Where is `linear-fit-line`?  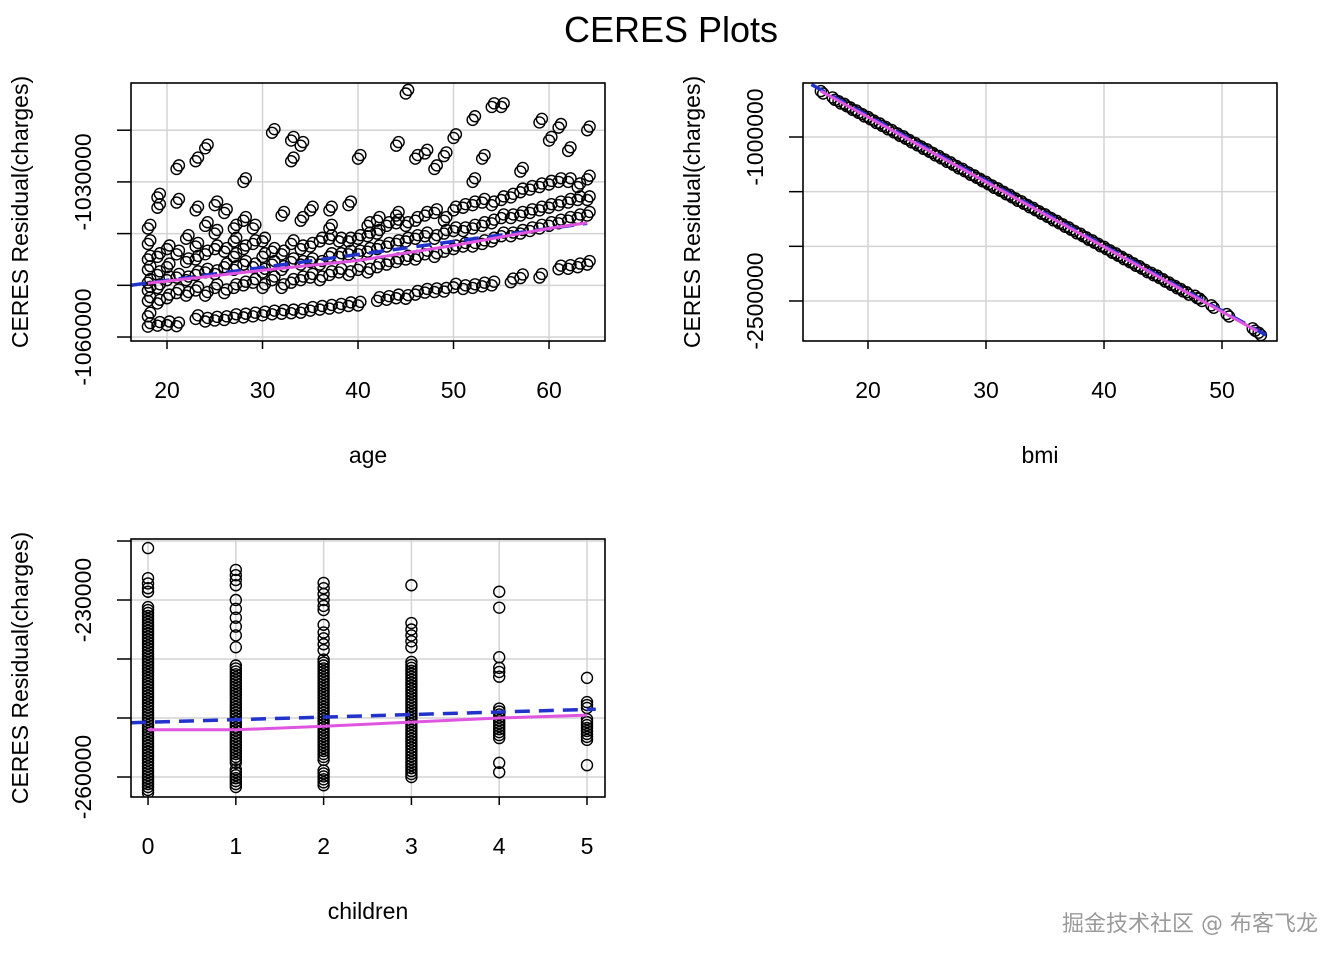 linear-fit-line is located at coordinates (363, 716).